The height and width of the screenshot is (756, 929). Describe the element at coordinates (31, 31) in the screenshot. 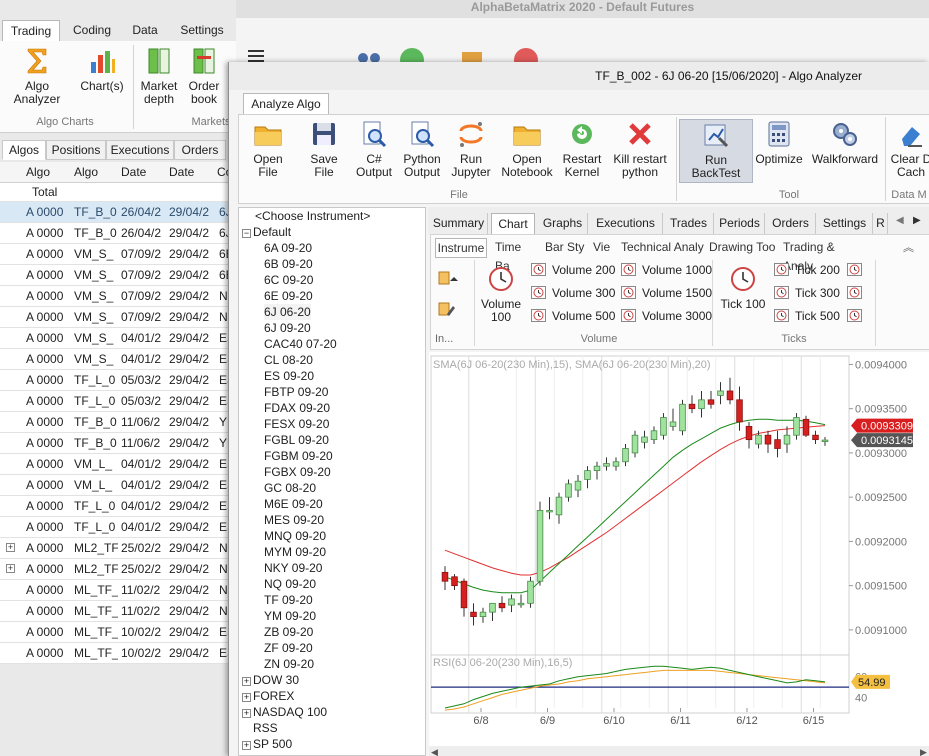

I see `tab-trading: Trading` at that location.